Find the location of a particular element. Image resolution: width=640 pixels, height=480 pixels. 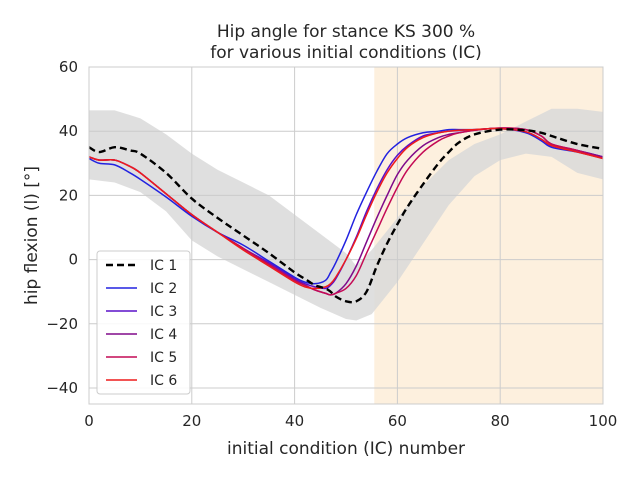

y-tick-label: −40 is located at coordinates (62, 388).